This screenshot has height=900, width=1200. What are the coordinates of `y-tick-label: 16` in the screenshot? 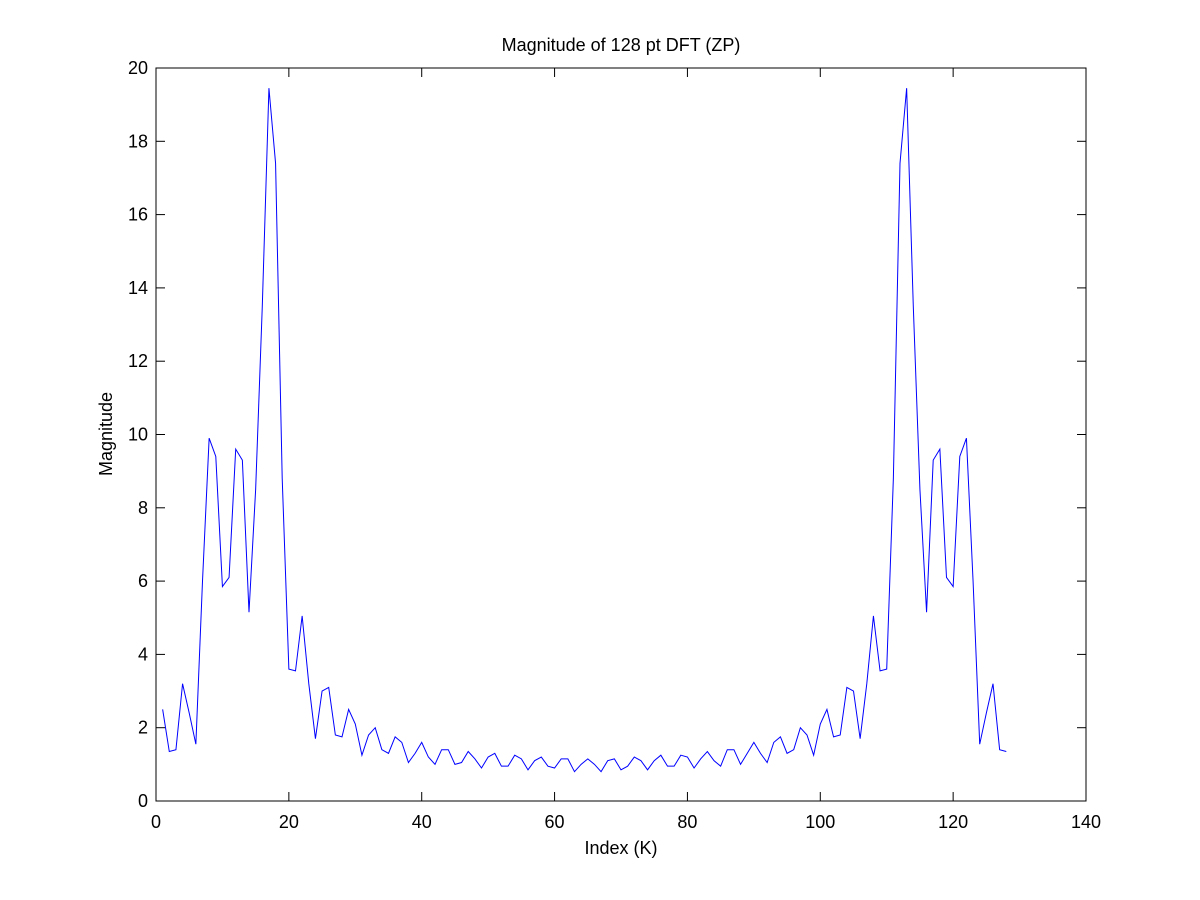 It's located at (138, 215).